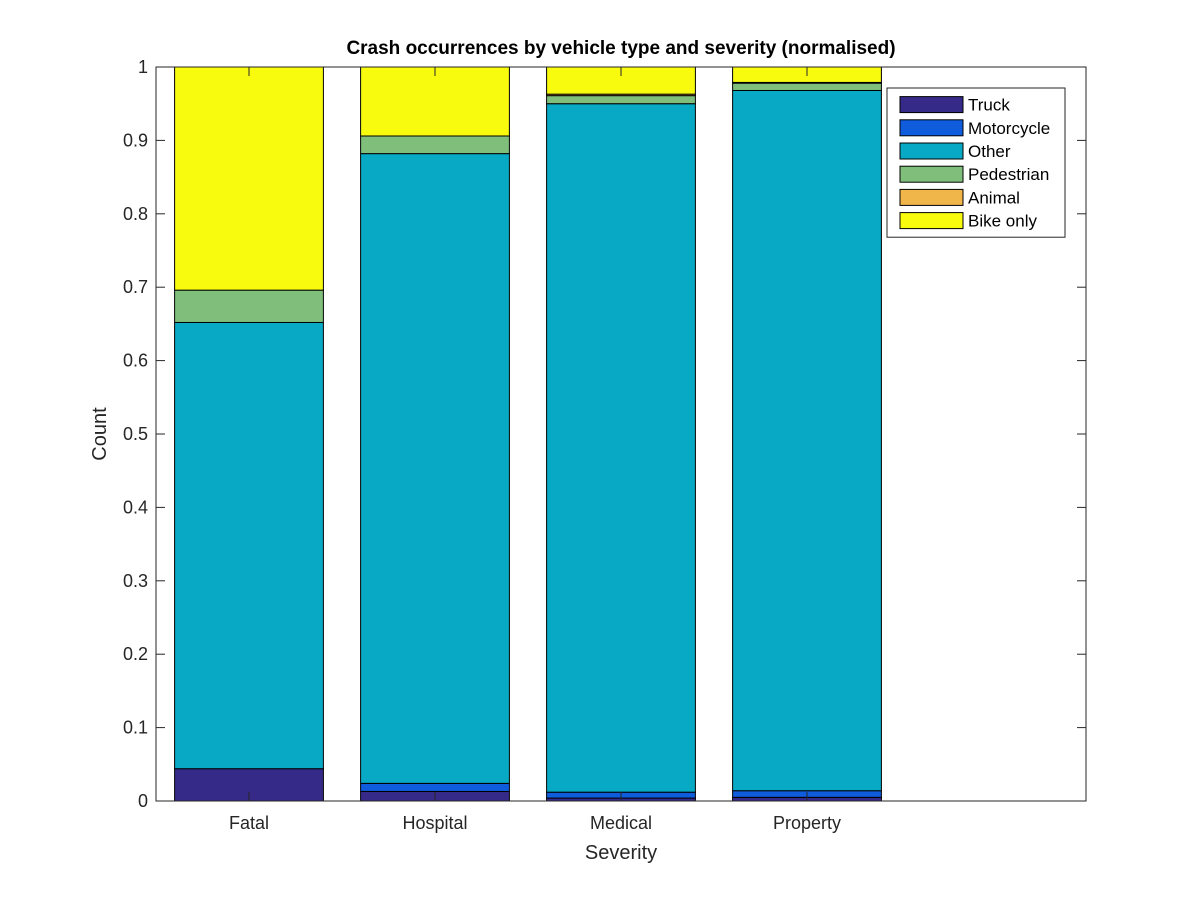 The width and height of the screenshot is (1200, 905). What do you see at coordinates (931, 105) in the screenshot?
I see `legend-swatch-truck` at bounding box center [931, 105].